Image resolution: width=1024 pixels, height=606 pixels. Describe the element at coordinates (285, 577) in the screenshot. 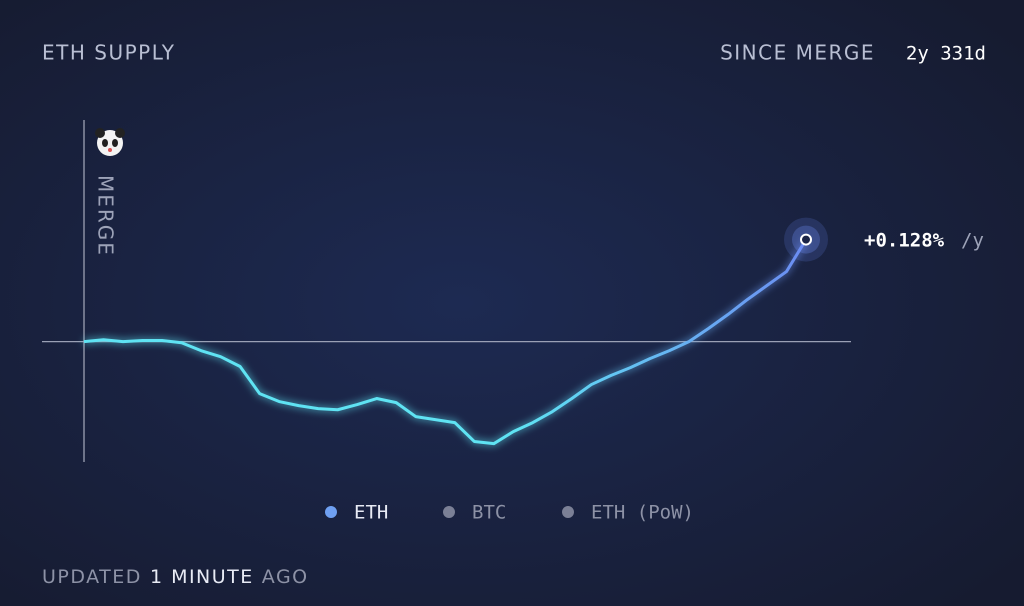

I see `footer-part: AGO` at that location.